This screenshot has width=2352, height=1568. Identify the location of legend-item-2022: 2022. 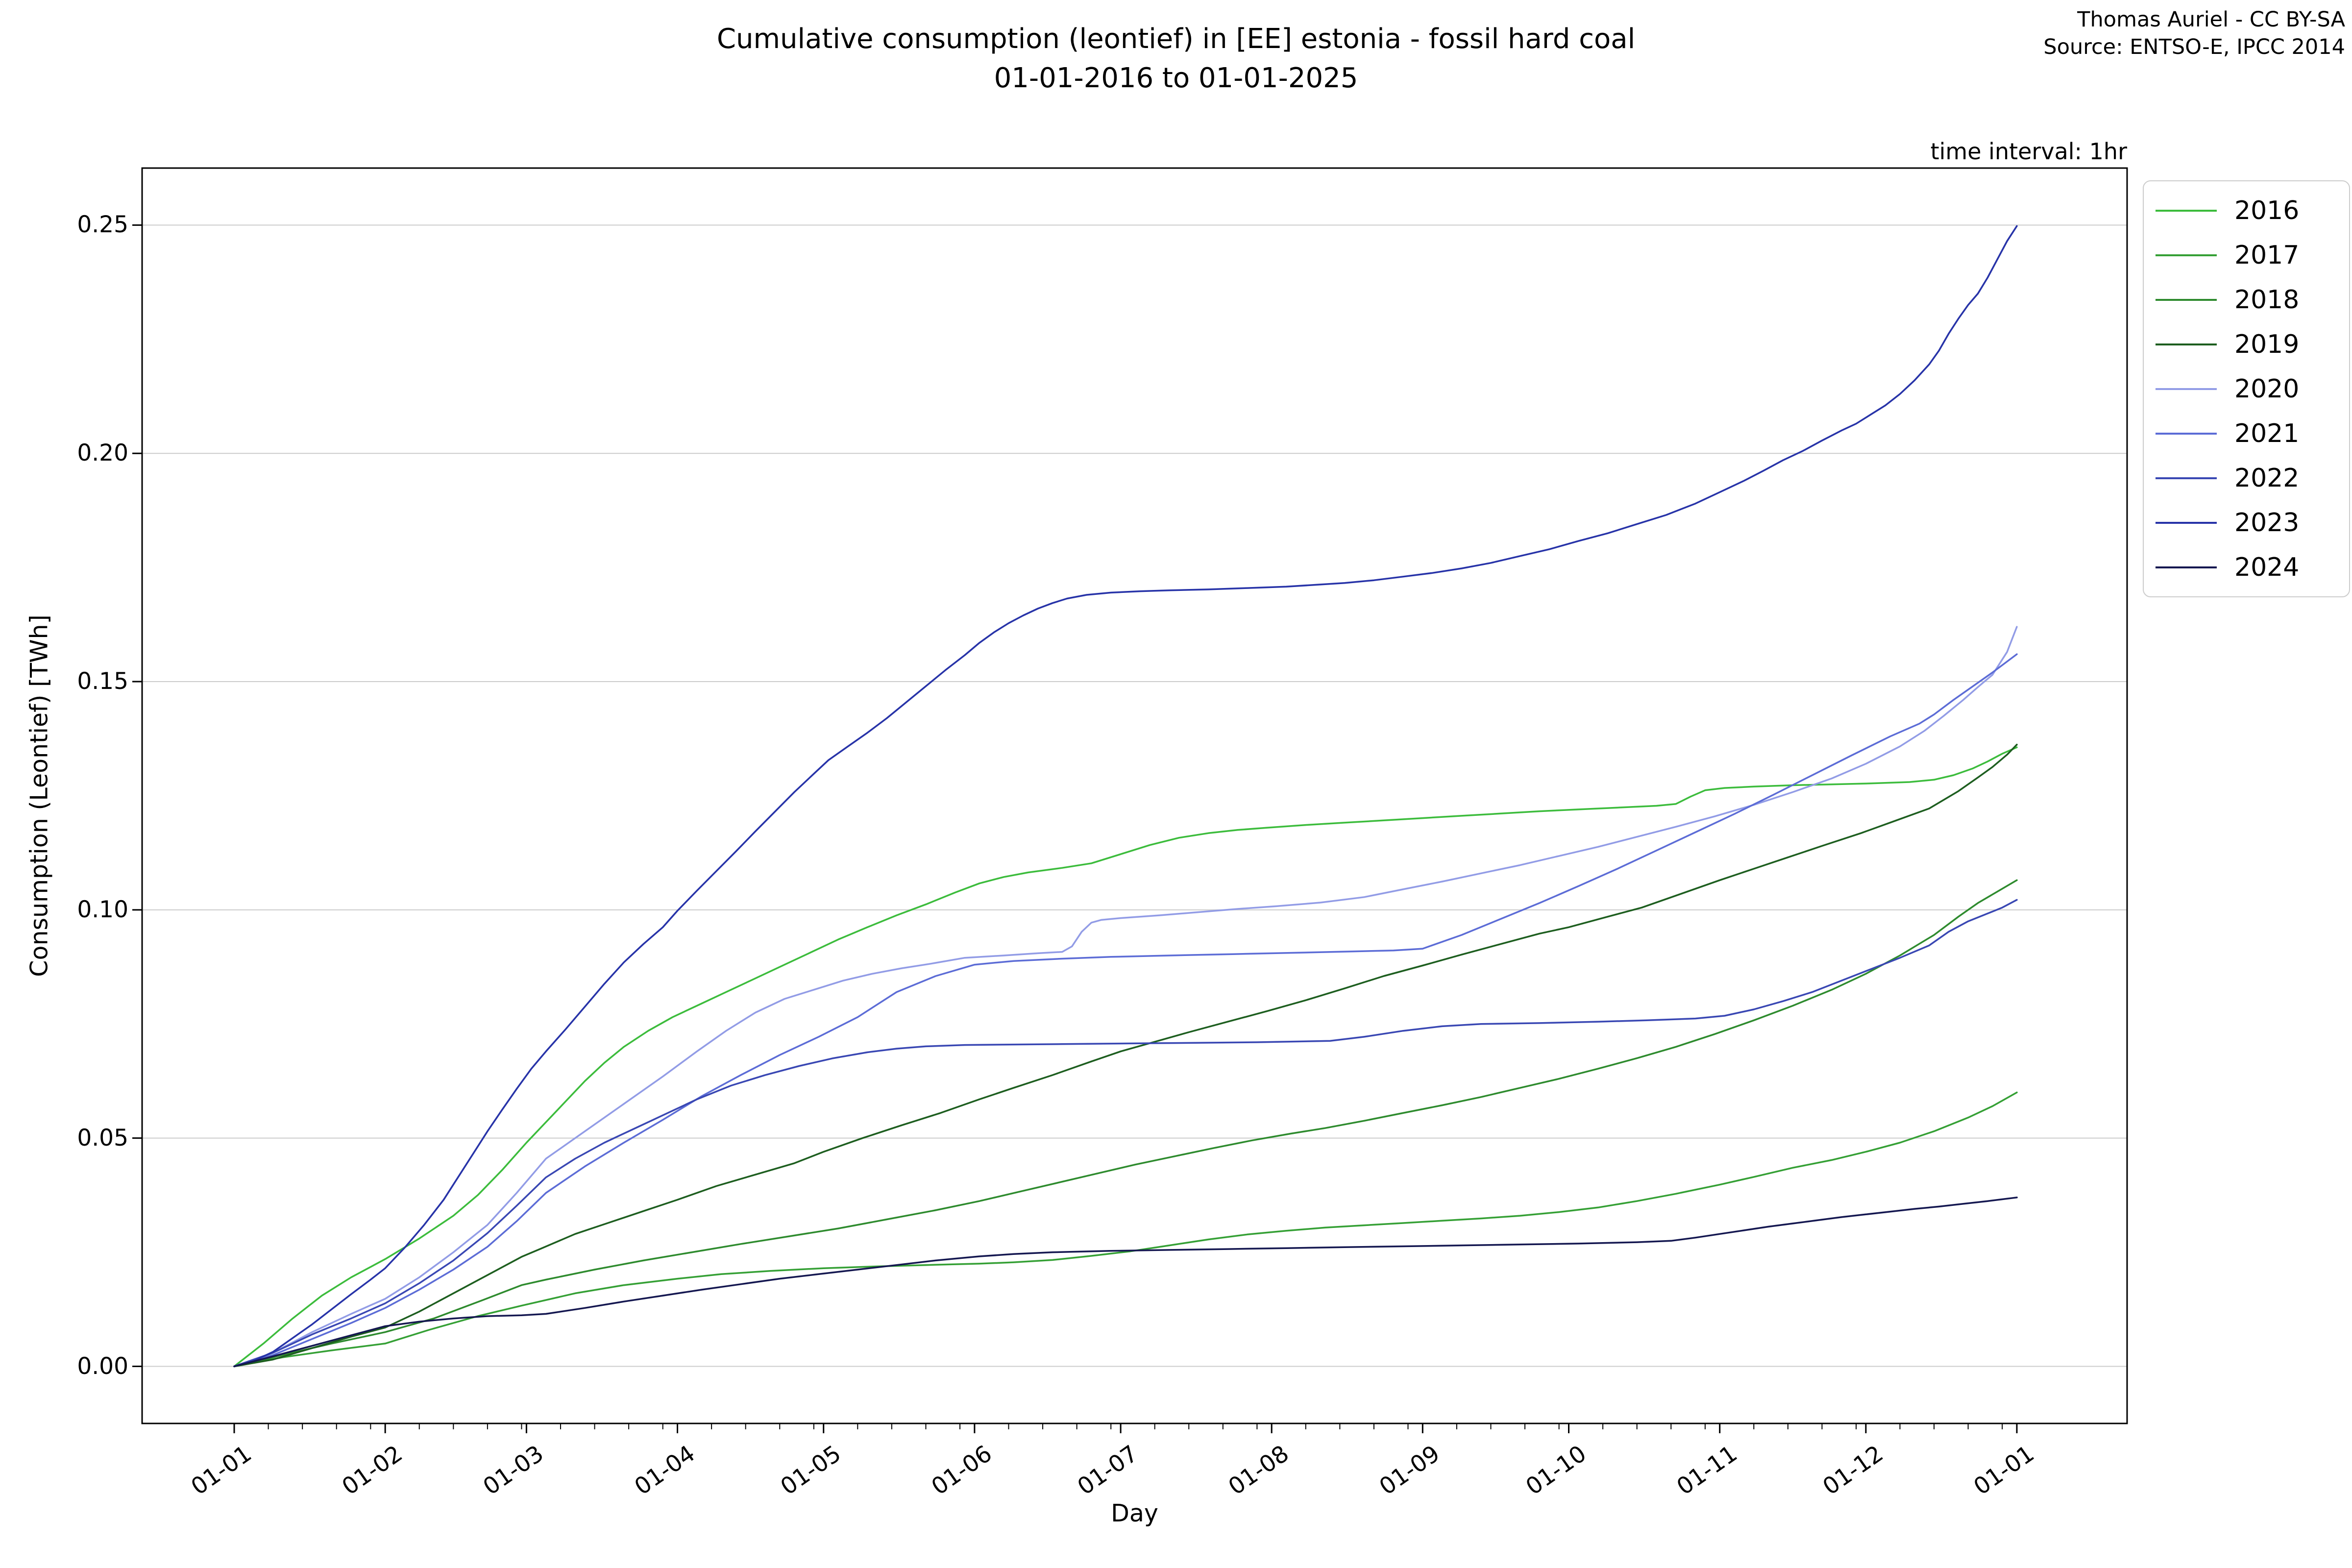
(2252, 478).